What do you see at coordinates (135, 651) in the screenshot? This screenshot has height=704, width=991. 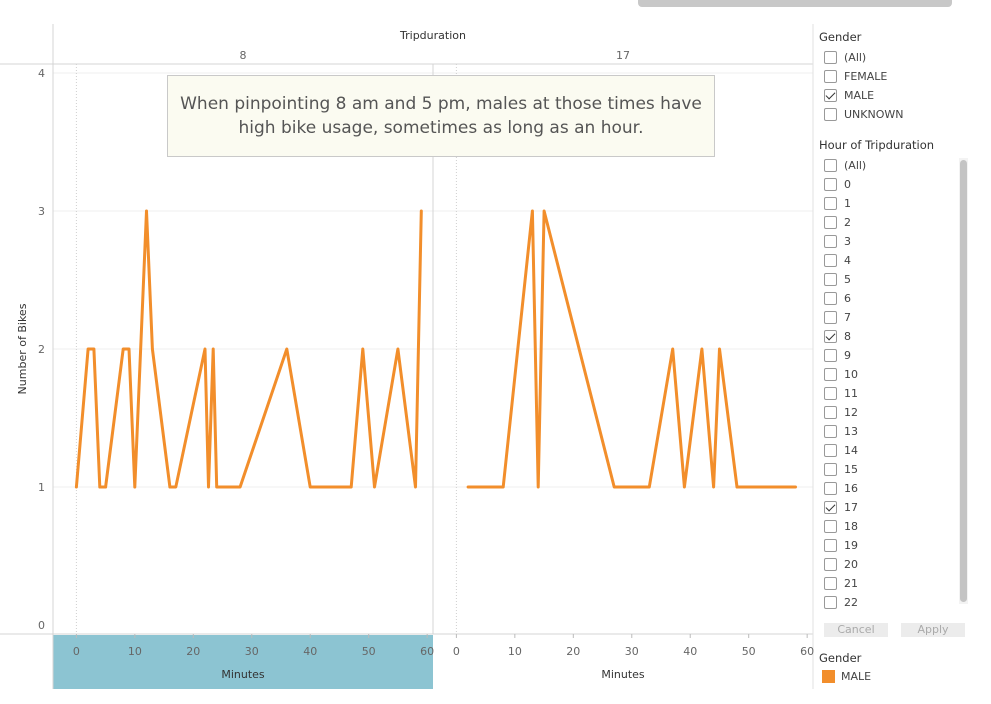 I see `x-tick-label: 10` at bounding box center [135, 651].